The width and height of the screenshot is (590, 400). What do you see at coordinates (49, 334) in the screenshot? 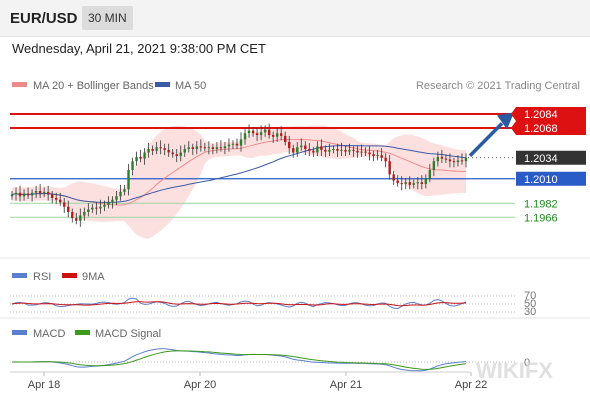
I see `macd-legend-label: MACD` at bounding box center [49, 334].